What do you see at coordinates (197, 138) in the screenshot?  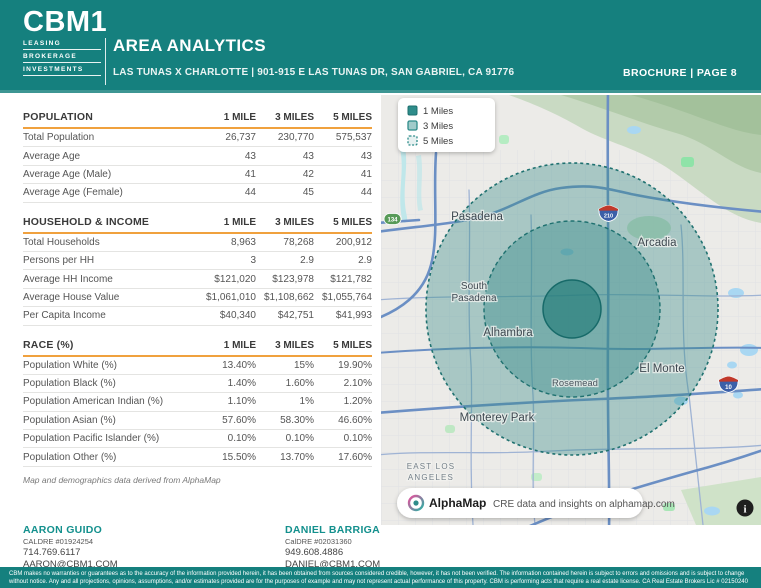 I see `table-row: Total Population 26,737 230,770 575,537` at bounding box center [197, 138].